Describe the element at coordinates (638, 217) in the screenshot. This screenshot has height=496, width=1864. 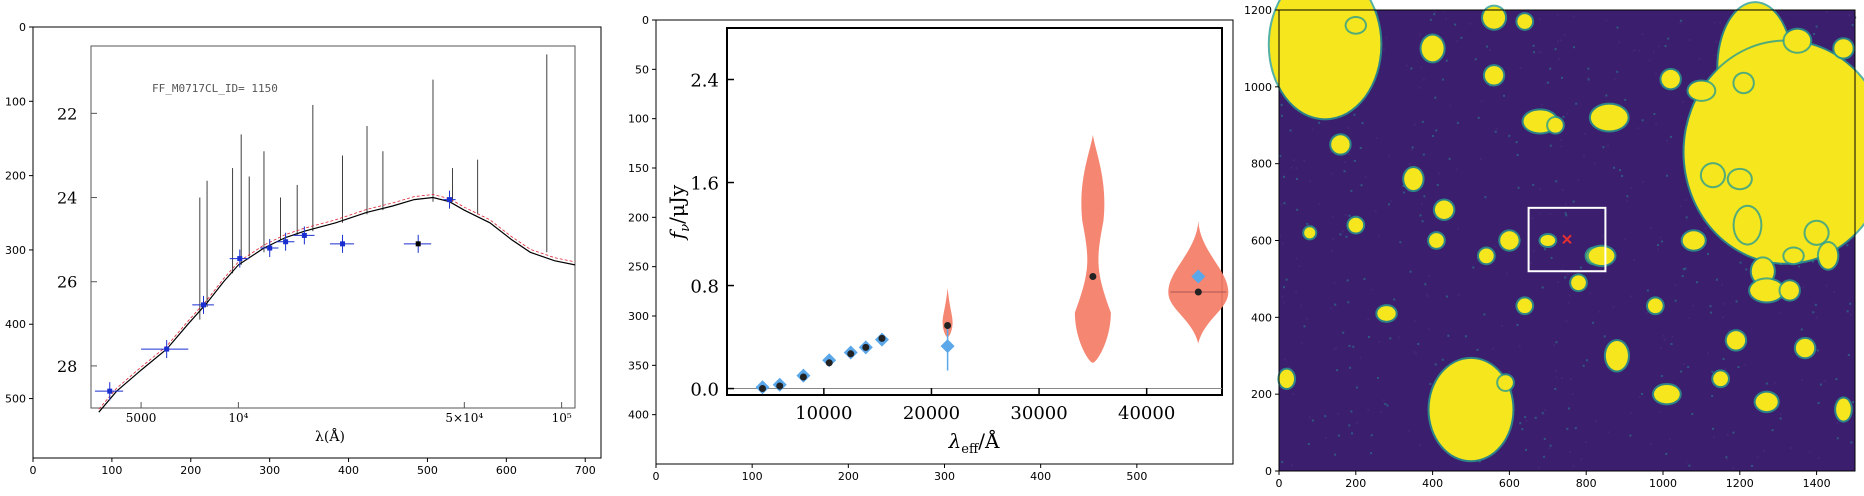
I see `middle-y-tick-label: 200` at that location.